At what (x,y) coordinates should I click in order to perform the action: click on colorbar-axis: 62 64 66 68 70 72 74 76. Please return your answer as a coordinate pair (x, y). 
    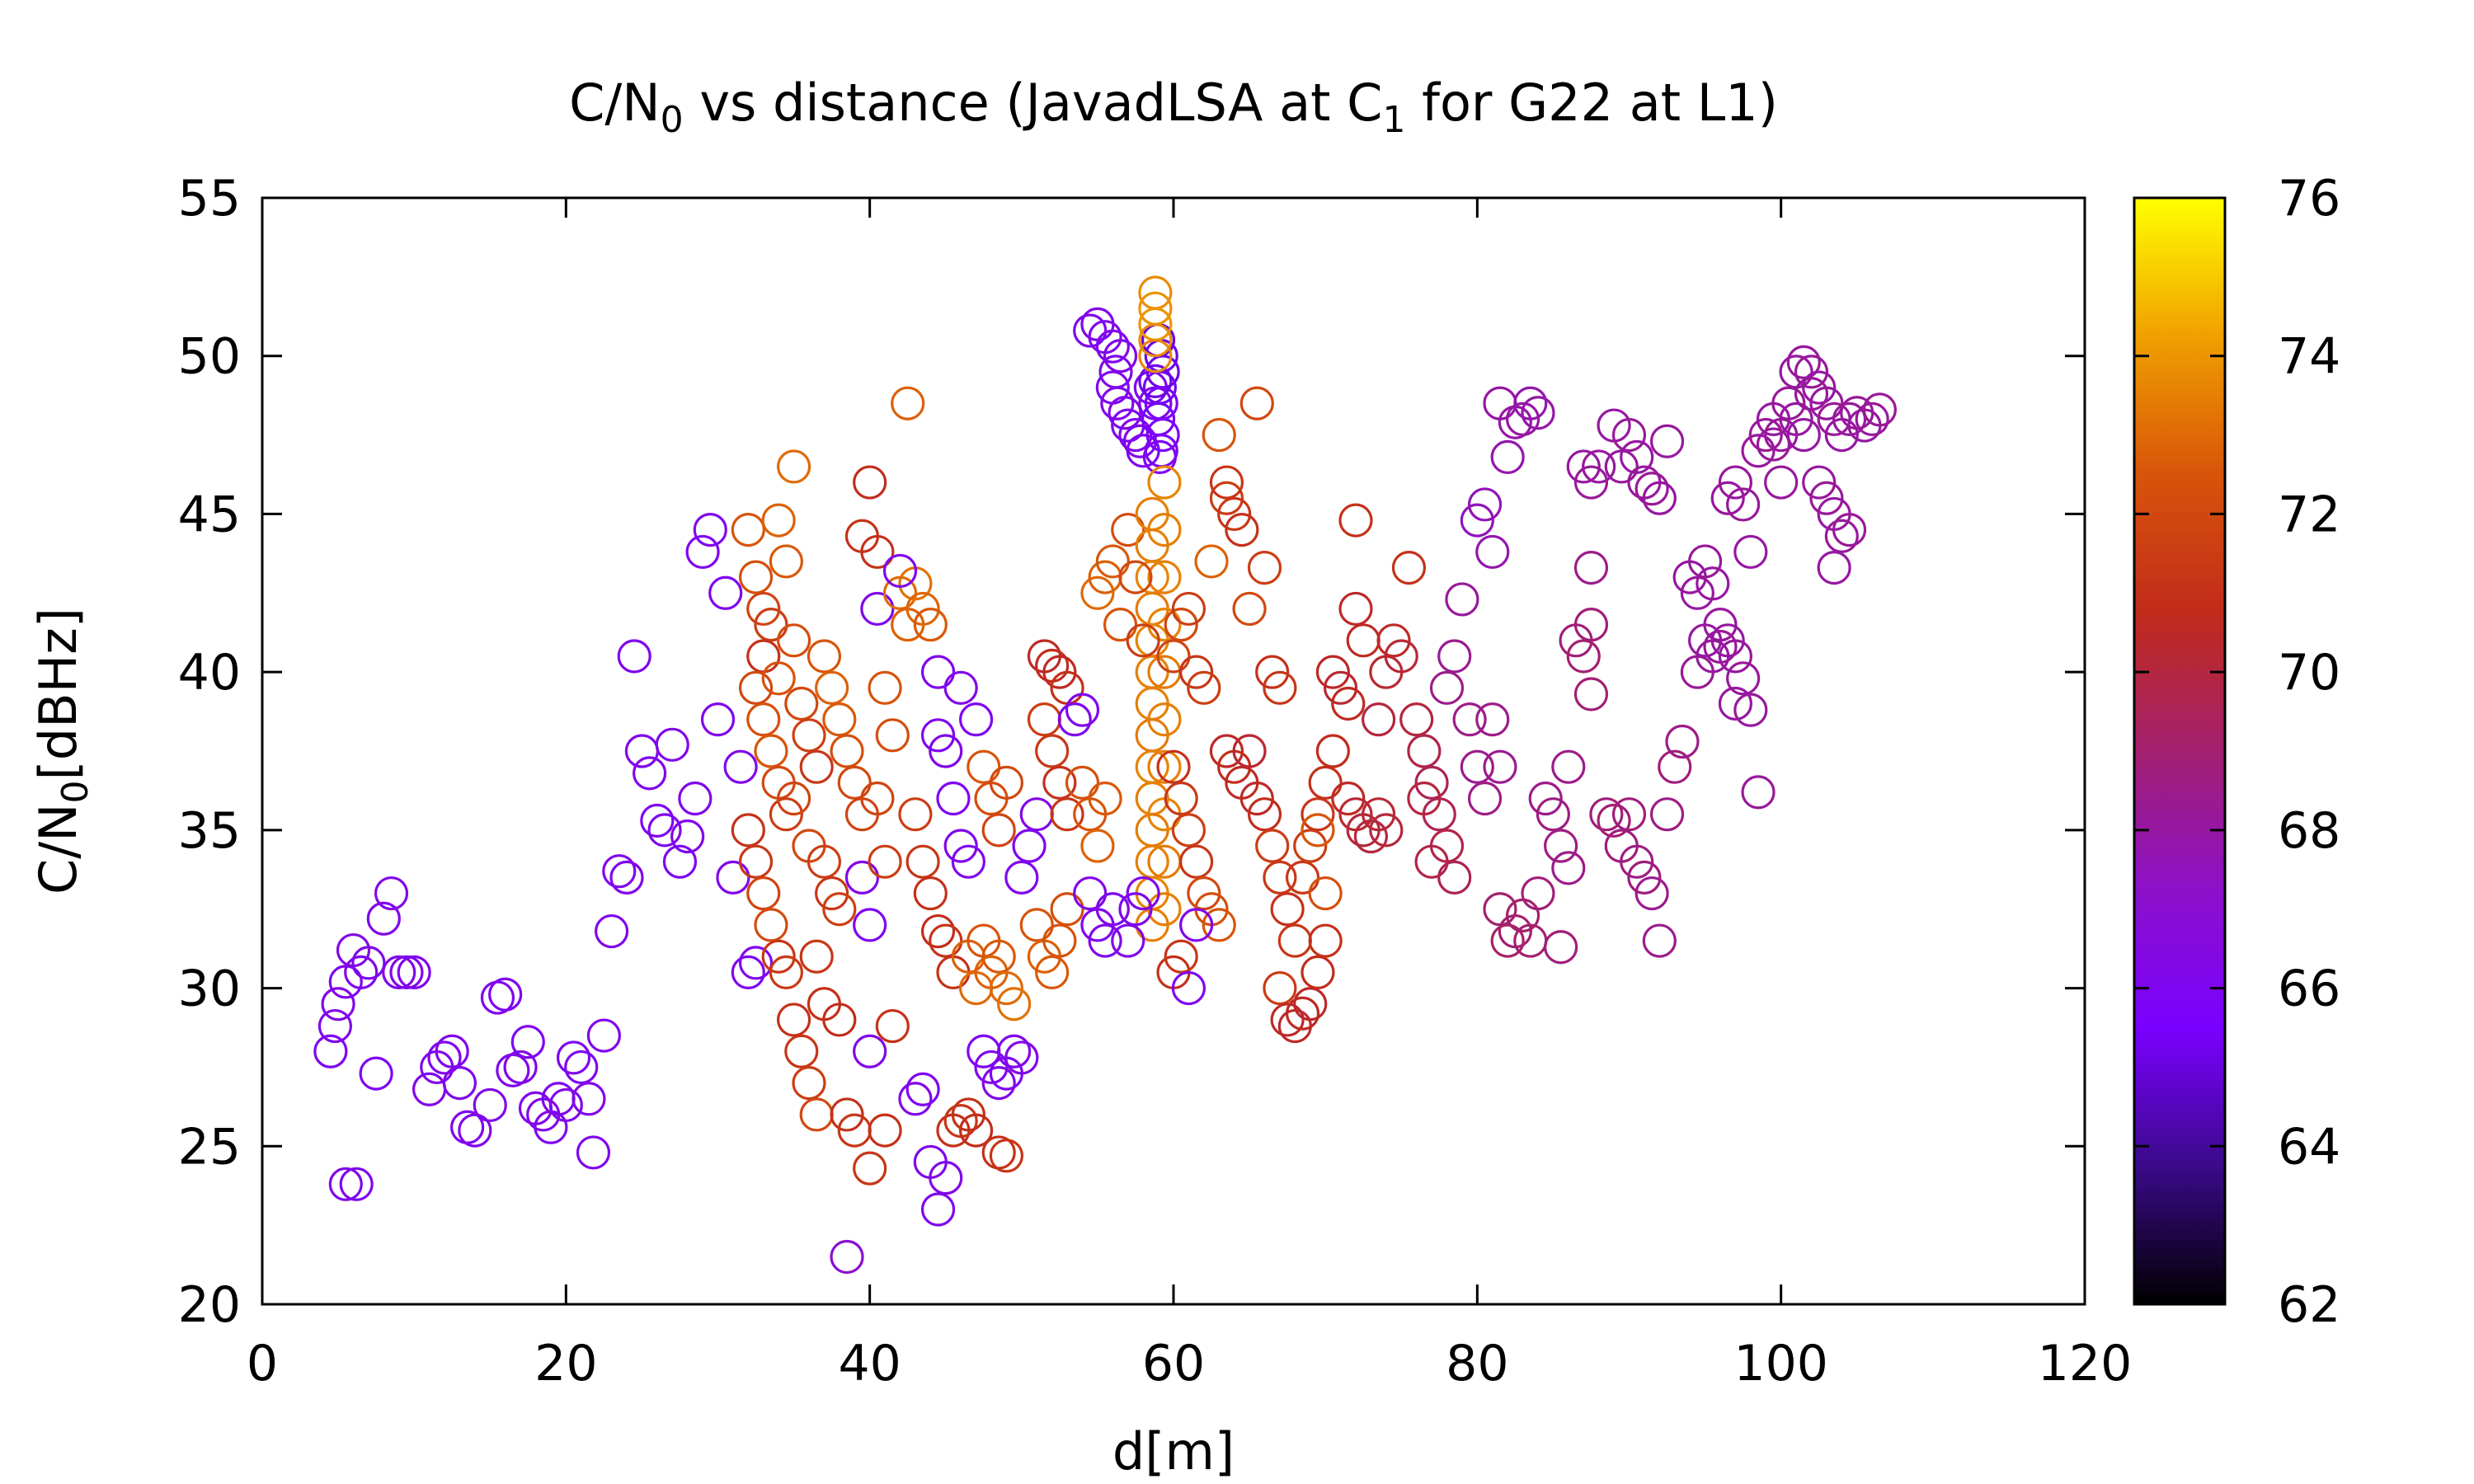
    Looking at the image, I should click on (2237, 752).